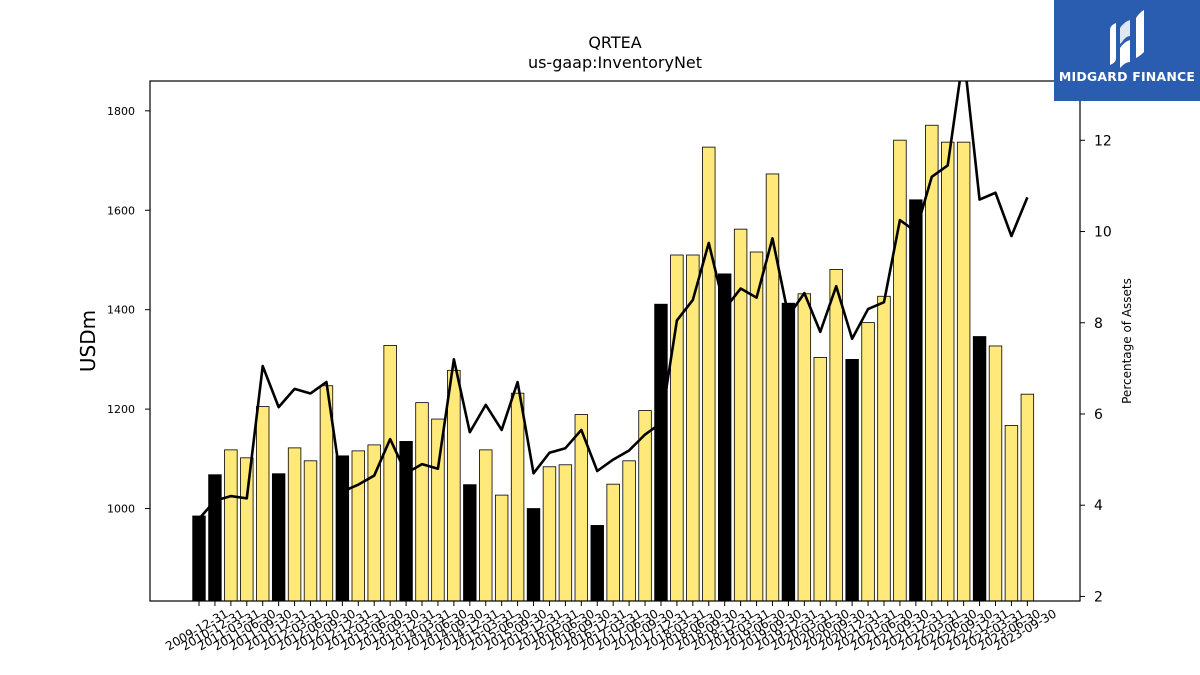 The height and width of the screenshot is (675, 1200). What do you see at coordinates (1098, 506) in the screenshot?
I see `y2-tick-label: 4` at bounding box center [1098, 506].